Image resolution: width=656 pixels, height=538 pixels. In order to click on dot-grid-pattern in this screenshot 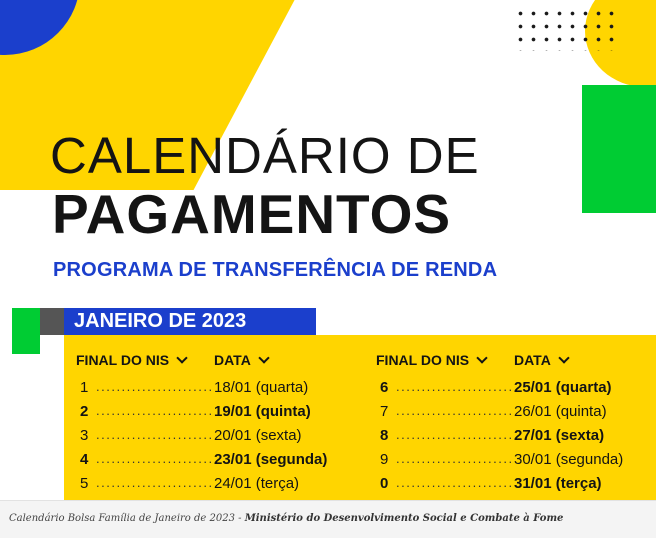, I will do `click(564, 29)`.